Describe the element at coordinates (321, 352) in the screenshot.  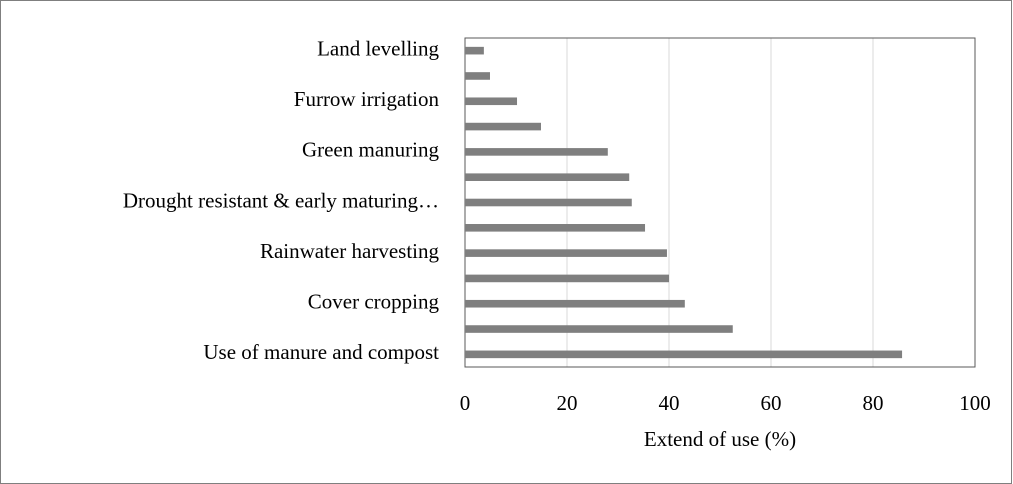
I see `y-tick-label: Use of manure and compost` at that location.